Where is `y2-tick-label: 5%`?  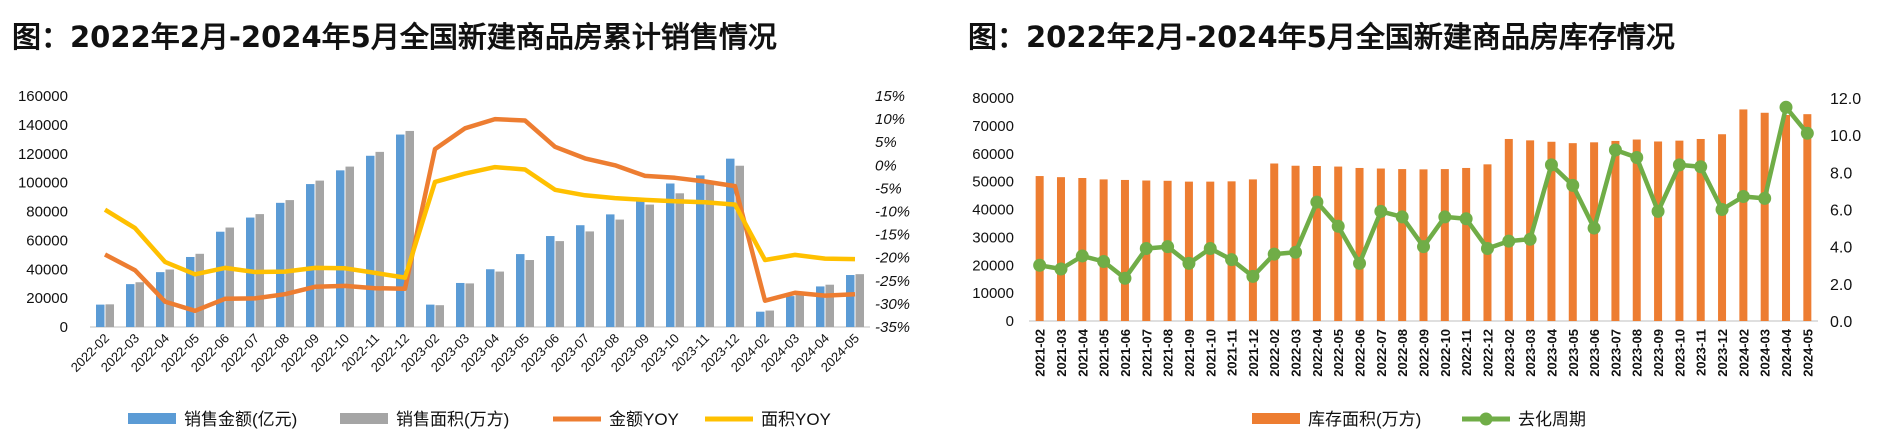
y2-tick-label: 5% is located at coordinates (886, 142).